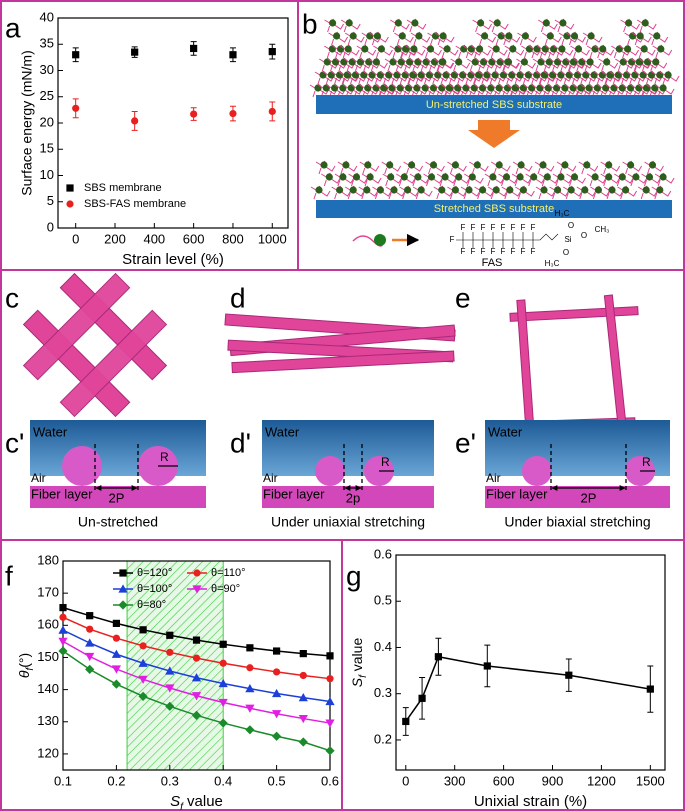 This screenshot has width=685, height=811. I want to click on y-tick-label: 0.6, so click(383, 553).